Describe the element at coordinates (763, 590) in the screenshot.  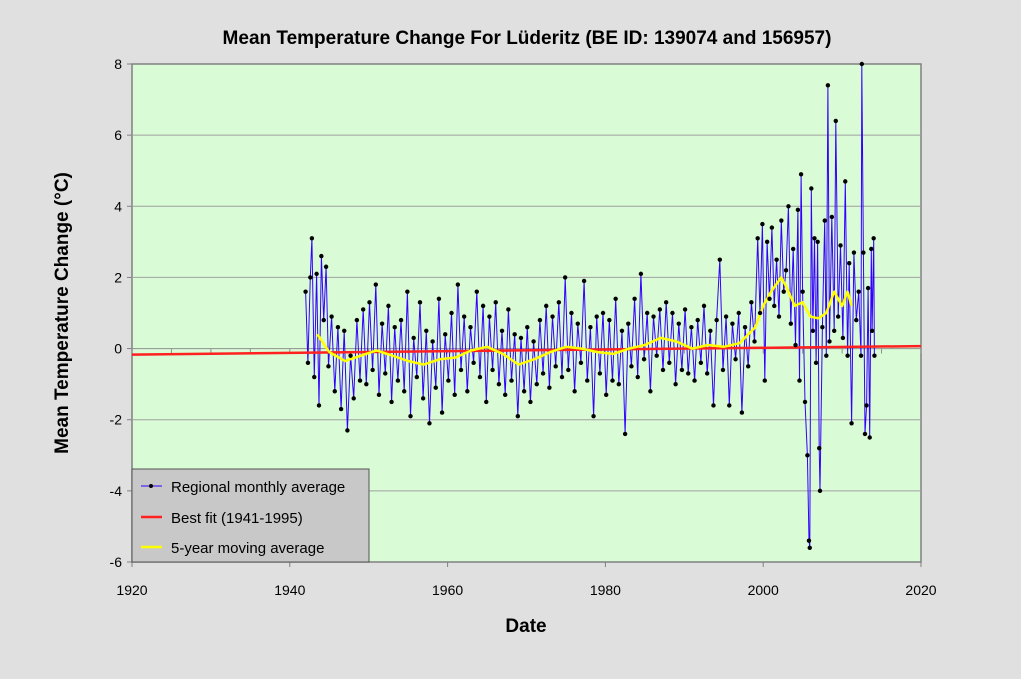
I see `x-tick-label: 2000` at that location.